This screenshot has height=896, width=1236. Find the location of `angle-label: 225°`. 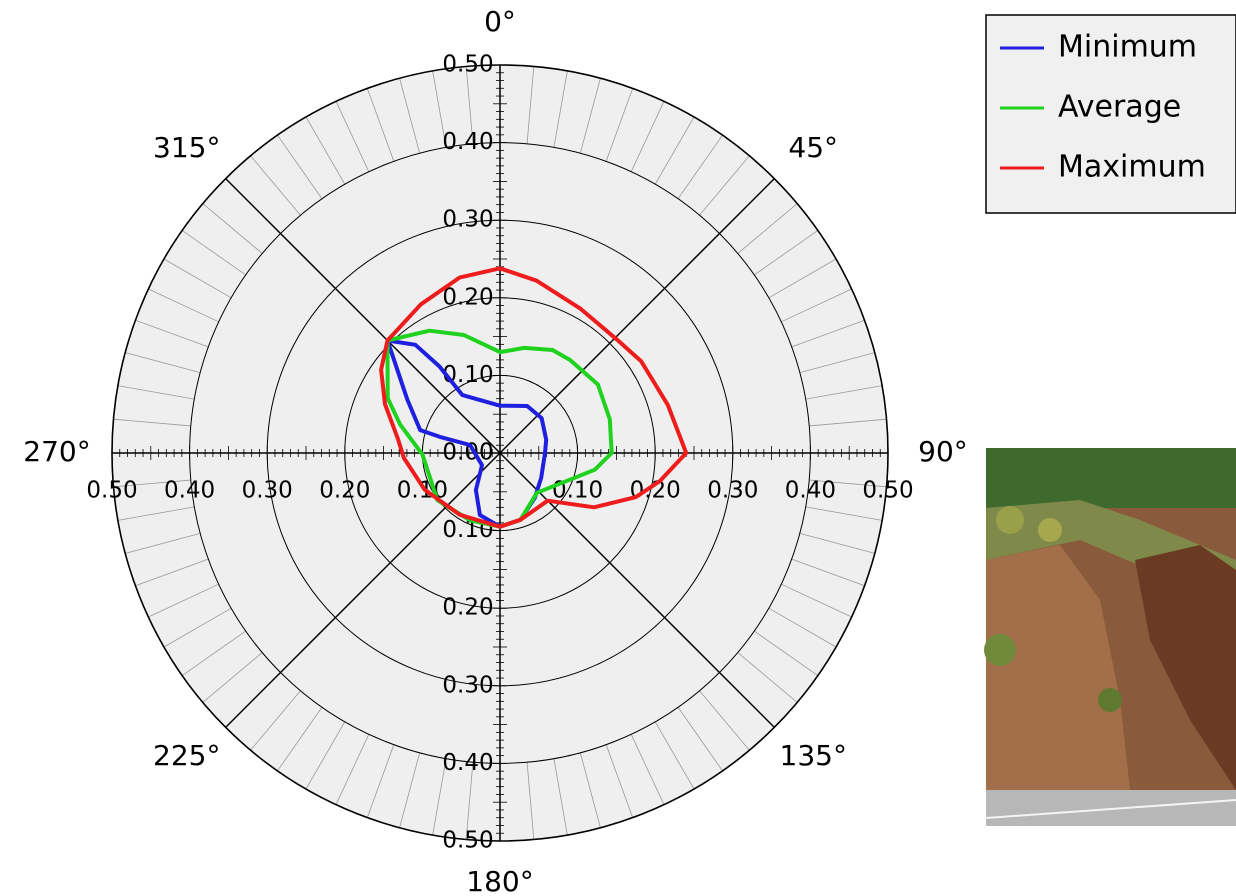

angle-label: 225° is located at coordinates (186, 755).